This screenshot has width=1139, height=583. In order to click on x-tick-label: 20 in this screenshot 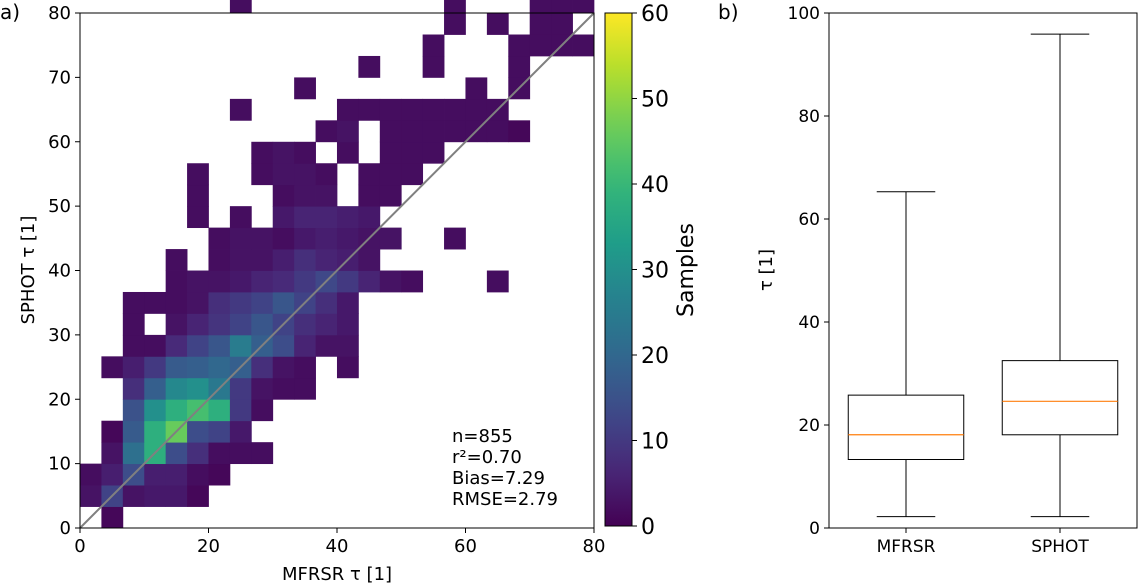, I will do `click(208, 546)`.